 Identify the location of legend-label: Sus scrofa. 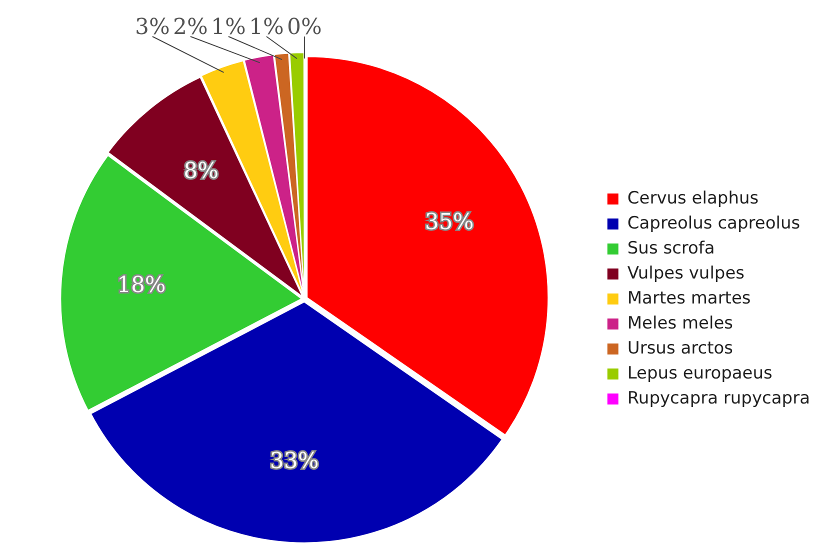
(671, 248).